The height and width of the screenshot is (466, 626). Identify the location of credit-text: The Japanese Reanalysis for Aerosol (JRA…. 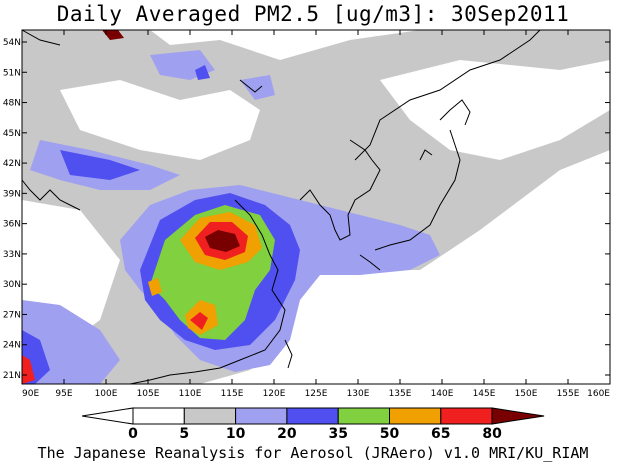
(313, 453).